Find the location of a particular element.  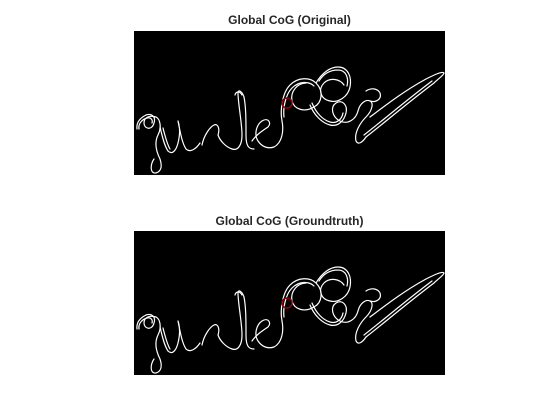

panel-title-groundtruth: Global CoG (Groundtruth) is located at coordinates (289, 221).